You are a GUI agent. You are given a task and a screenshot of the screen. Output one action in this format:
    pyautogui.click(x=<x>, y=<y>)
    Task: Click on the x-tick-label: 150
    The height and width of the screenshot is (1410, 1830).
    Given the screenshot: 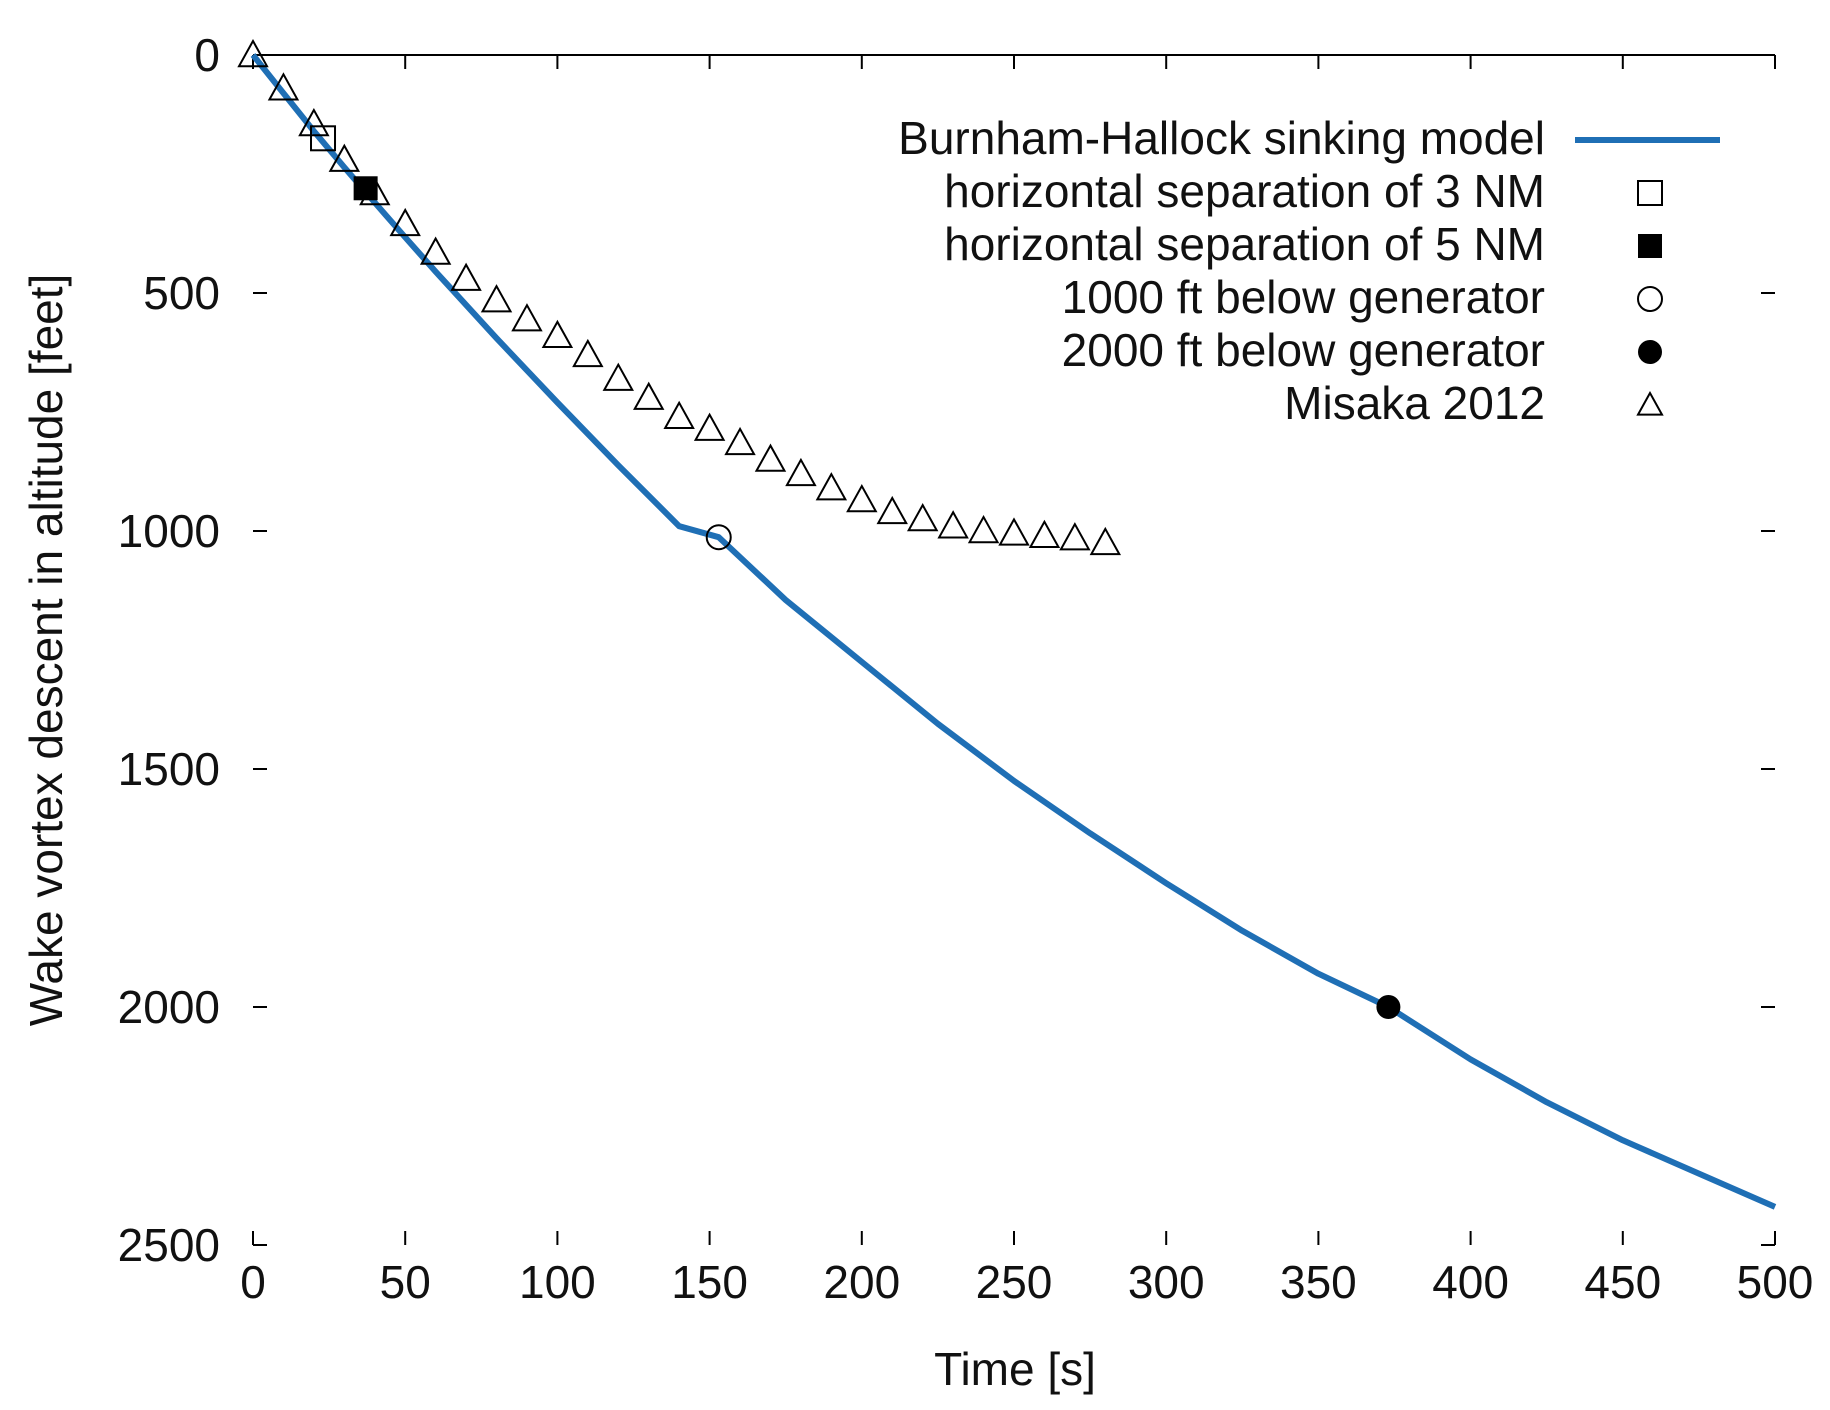 What is the action you would take?
    pyautogui.click(x=709, y=1282)
    